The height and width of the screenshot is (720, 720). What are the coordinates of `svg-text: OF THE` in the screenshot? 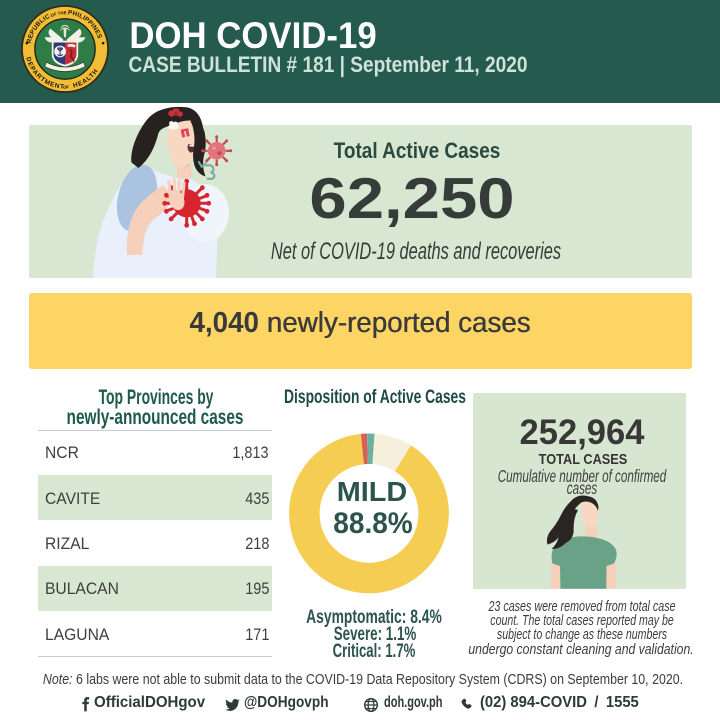 It's located at (58, 14).